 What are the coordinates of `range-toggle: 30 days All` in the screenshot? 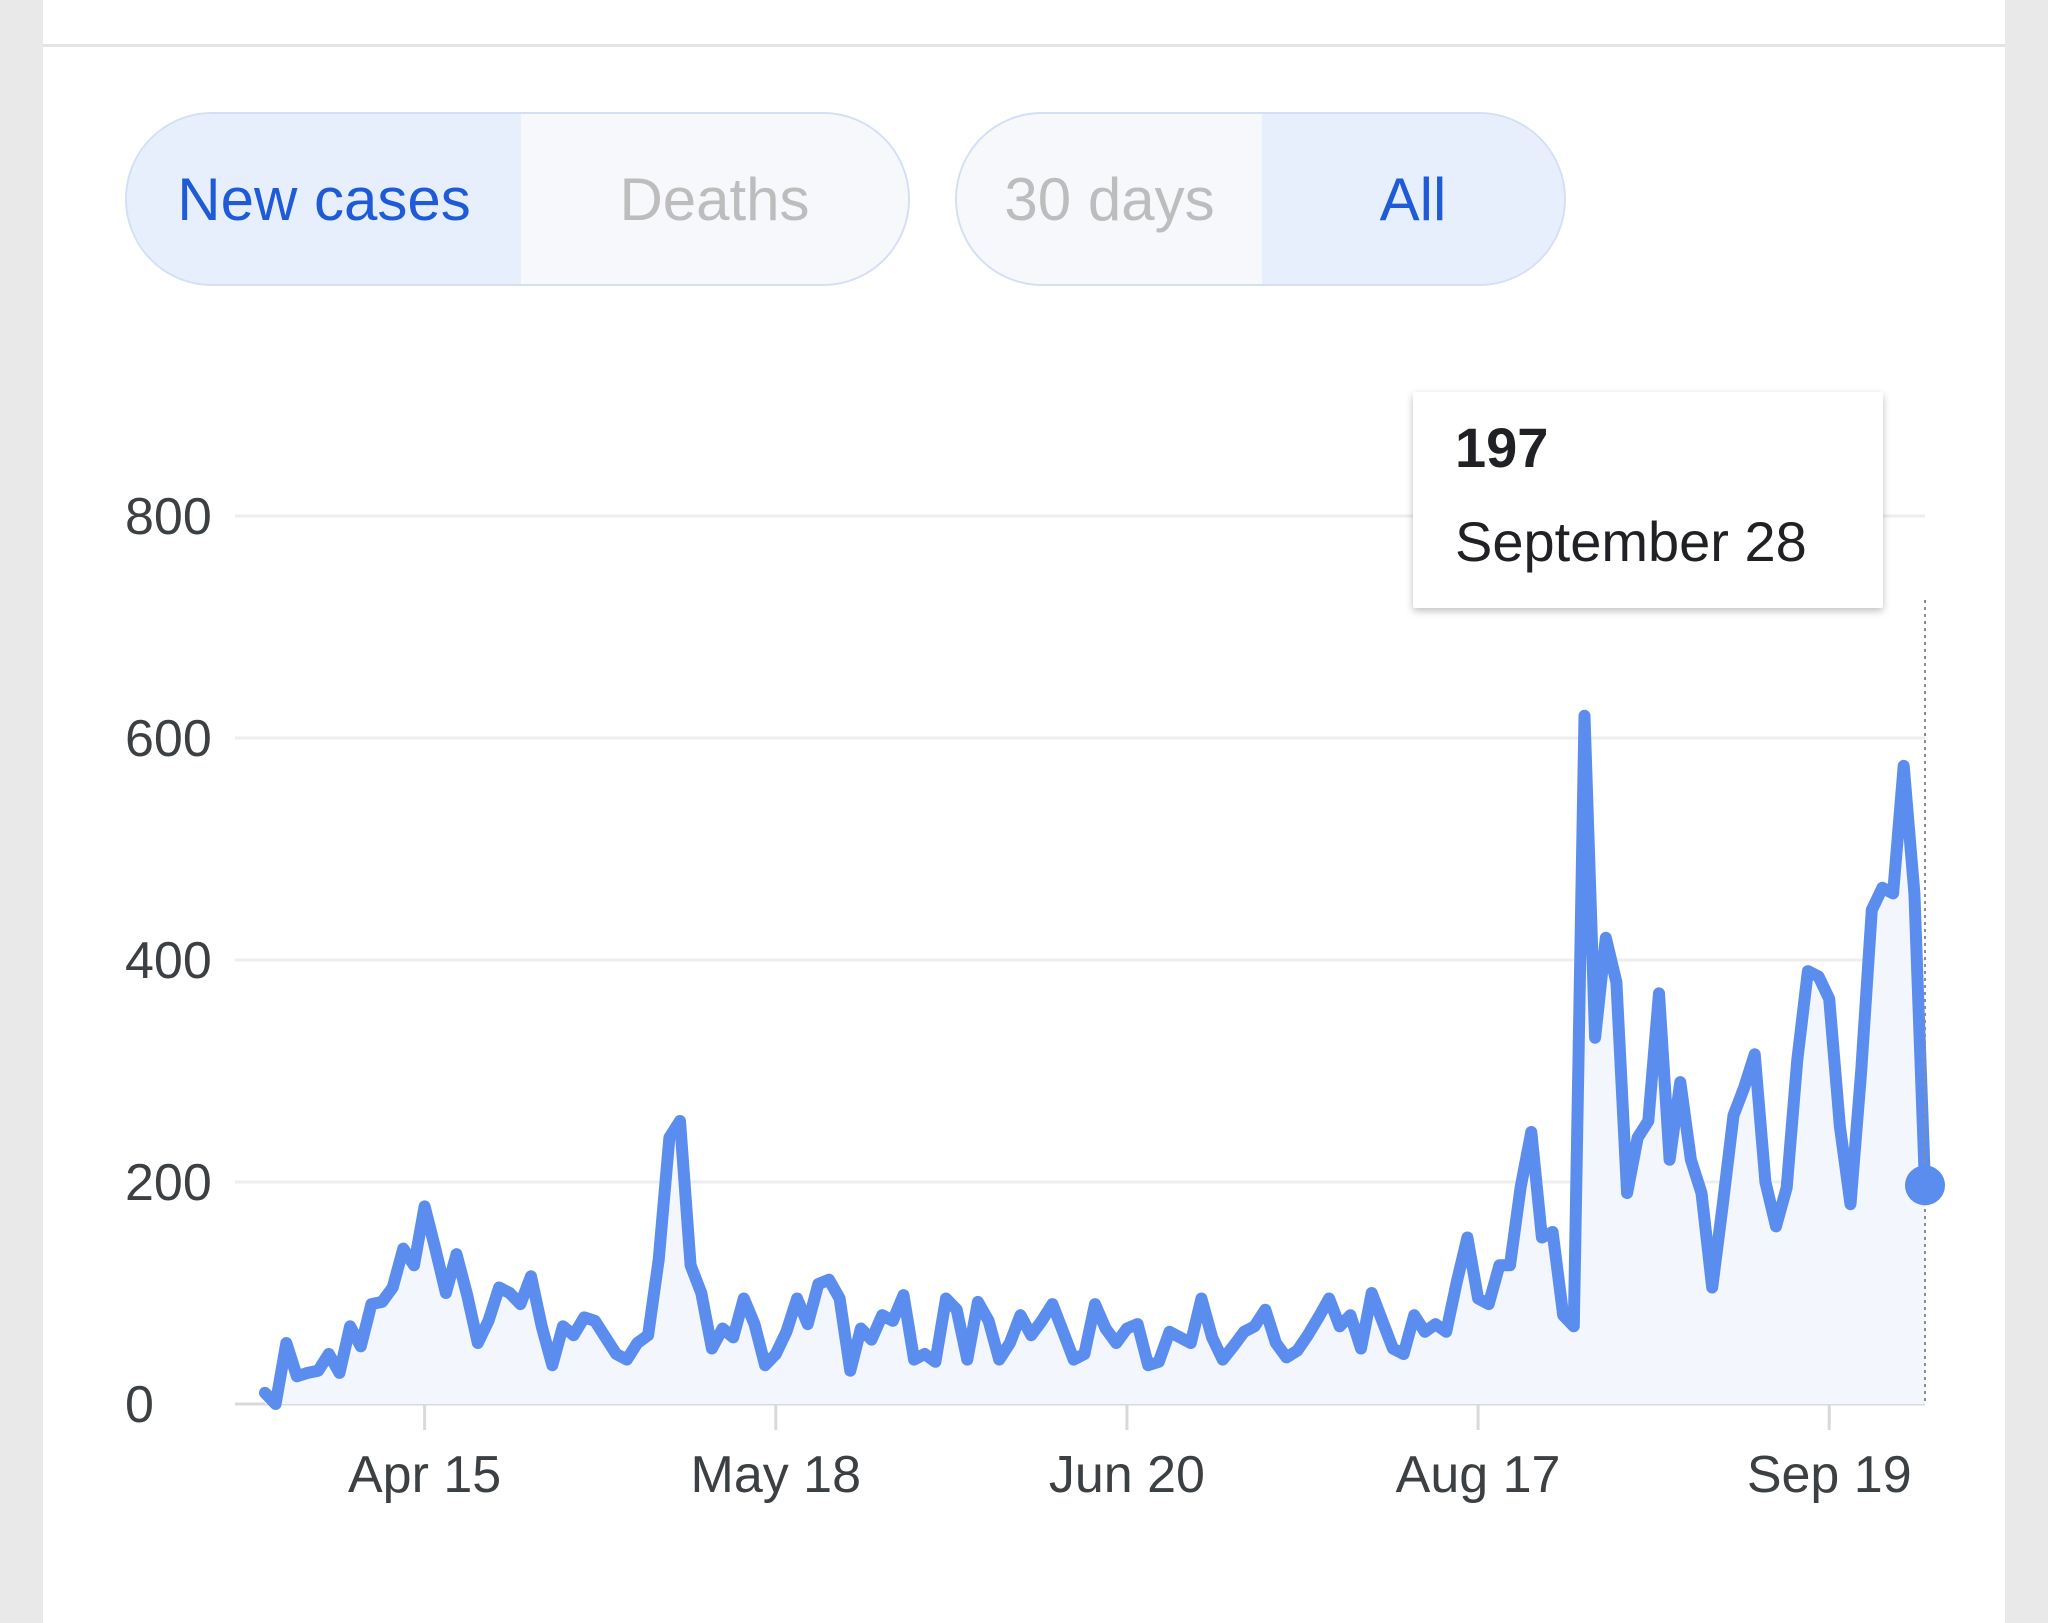 It's located at (1260, 199).